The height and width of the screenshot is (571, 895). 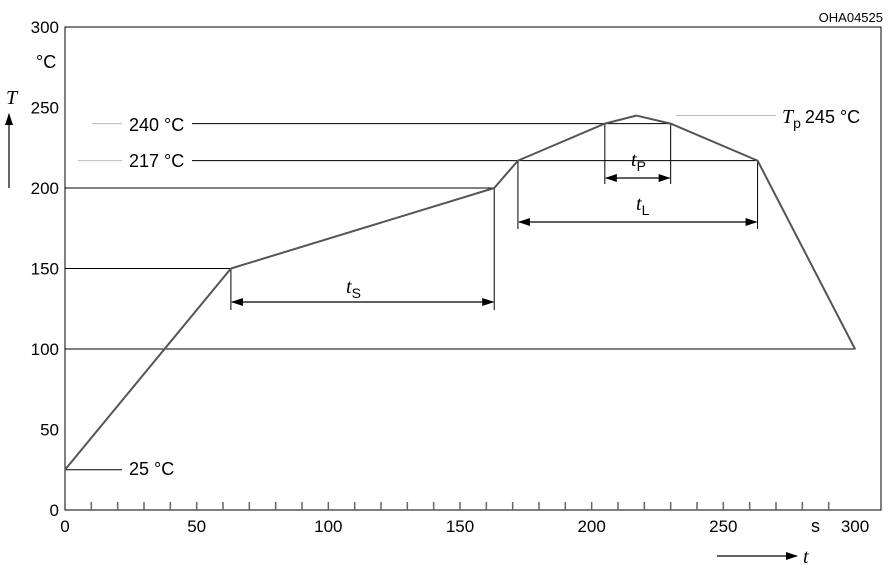 I want to click on annotation-25c: 25 °C, so click(x=151, y=469).